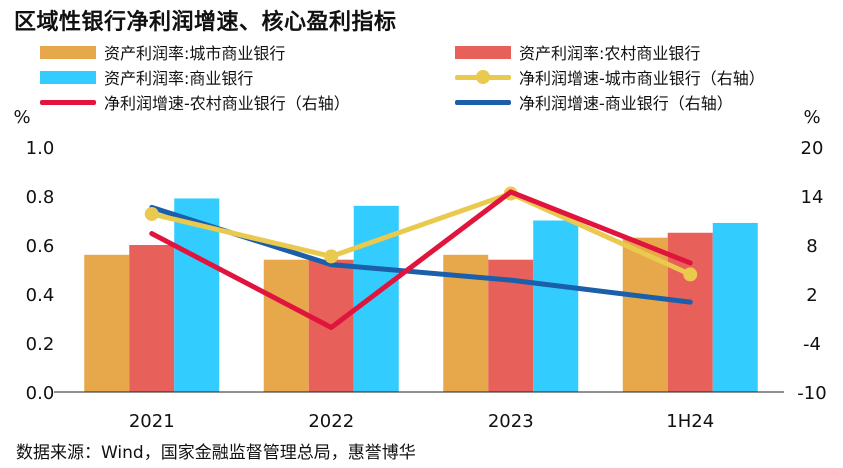 This screenshot has height=468, width=843. Describe the element at coordinates (107, 323) in the screenshot. I see `bar-1-2021` at that location.